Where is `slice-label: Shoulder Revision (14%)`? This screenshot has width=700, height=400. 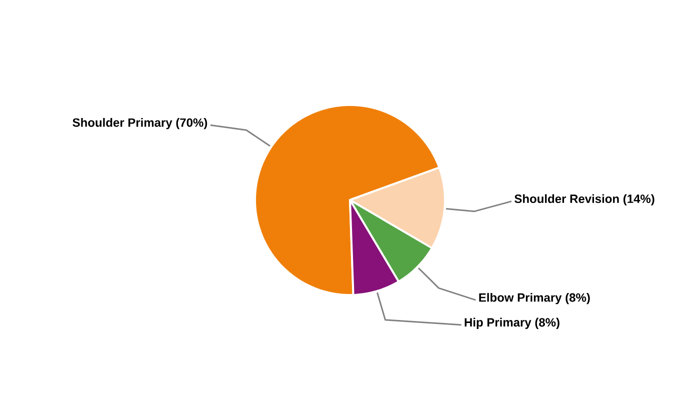 slice-label: Shoulder Revision (14%) is located at coordinates (584, 200).